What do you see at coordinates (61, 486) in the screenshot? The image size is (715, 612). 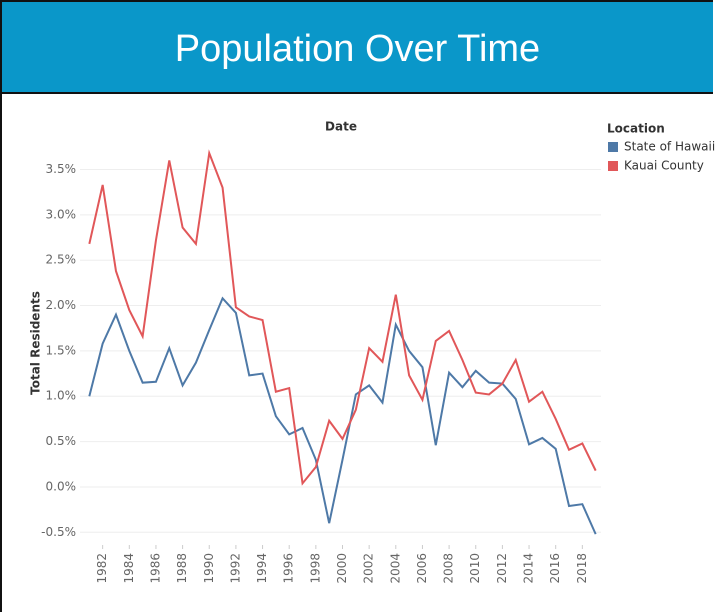 I see `y-tick-label: 0.0%` at bounding box center [61, 486].